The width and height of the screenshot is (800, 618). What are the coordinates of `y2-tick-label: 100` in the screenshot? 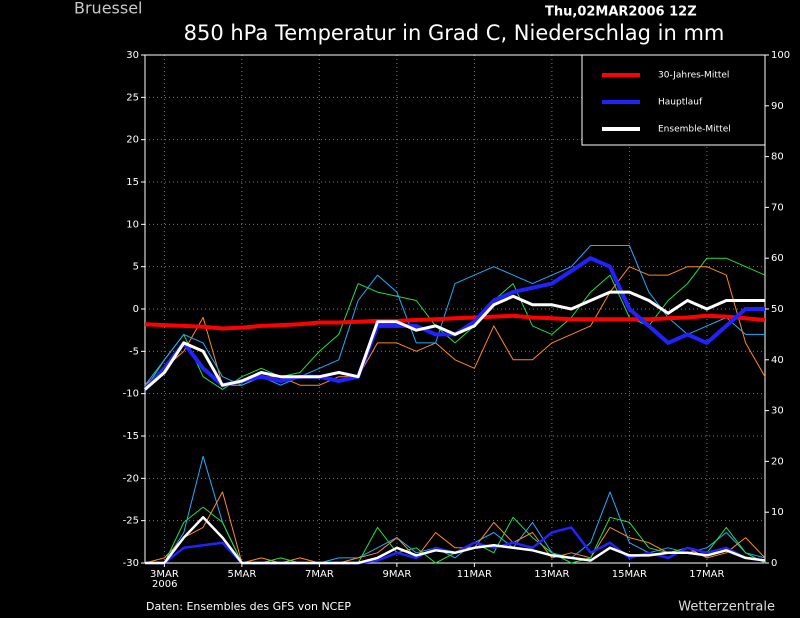 It's located at (780, 55).